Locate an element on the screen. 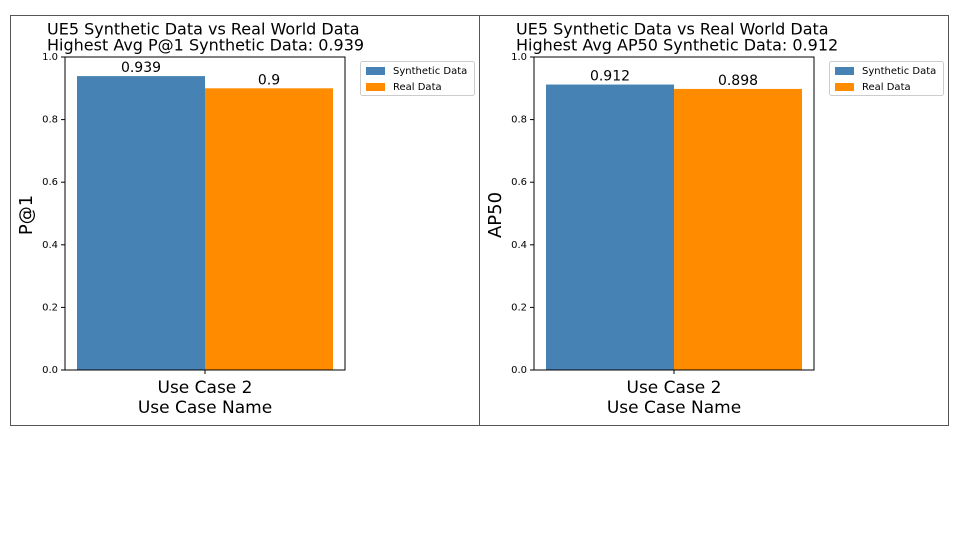 The width and height of the screenshot is (960, 540). data-label: 0.912 is located at coordinates (610, 77).